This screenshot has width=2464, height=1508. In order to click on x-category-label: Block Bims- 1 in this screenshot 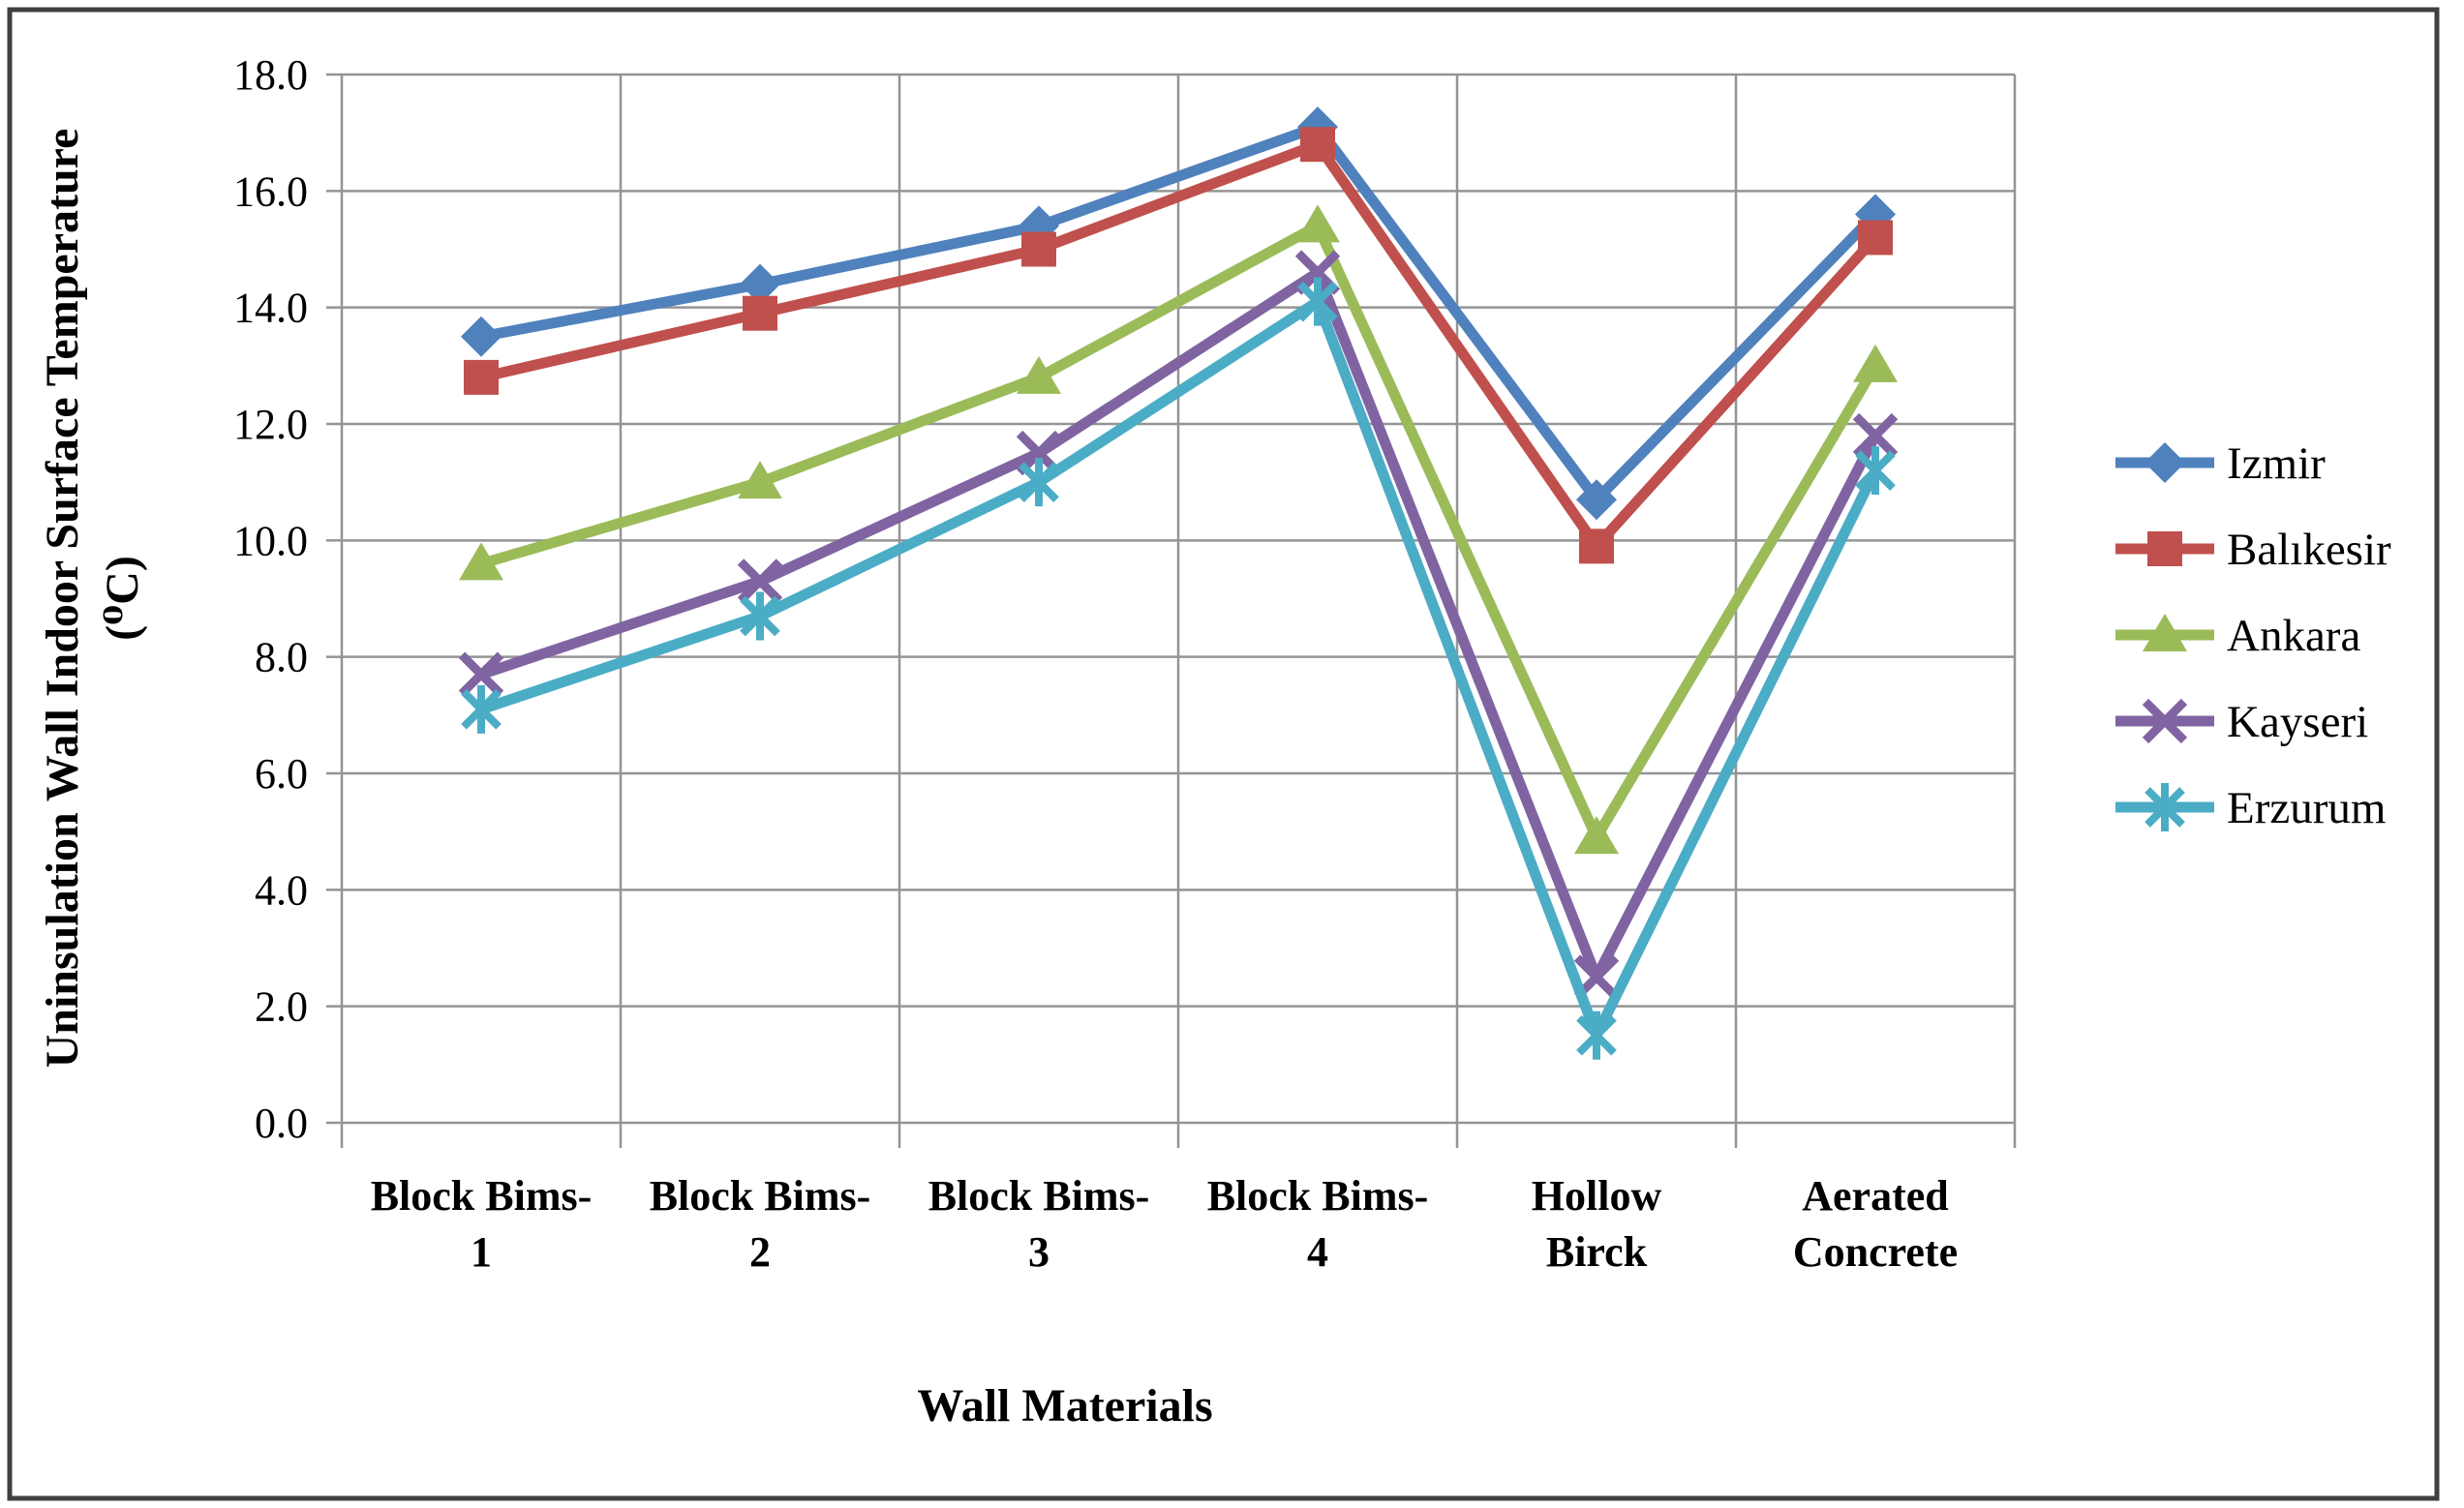, I will do `click(482, 1224)`.